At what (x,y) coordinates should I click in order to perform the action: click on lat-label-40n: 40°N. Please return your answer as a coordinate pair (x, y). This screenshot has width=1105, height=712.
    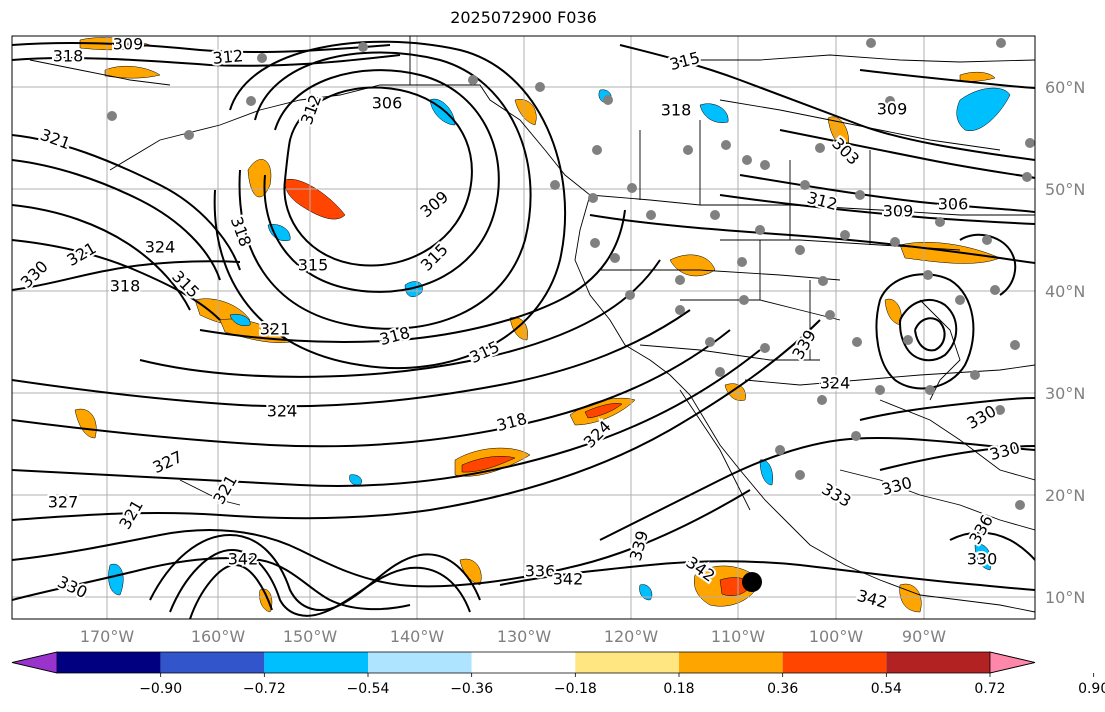
    Looking at the image, I should click on (1065, 291).